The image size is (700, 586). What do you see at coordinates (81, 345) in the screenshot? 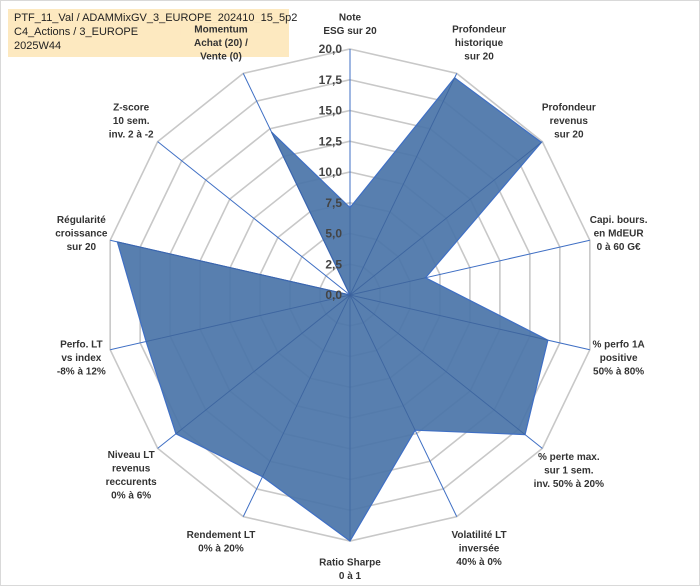
I see `axis-label-line: Perfo. LT` at bounding box center [81, 345].